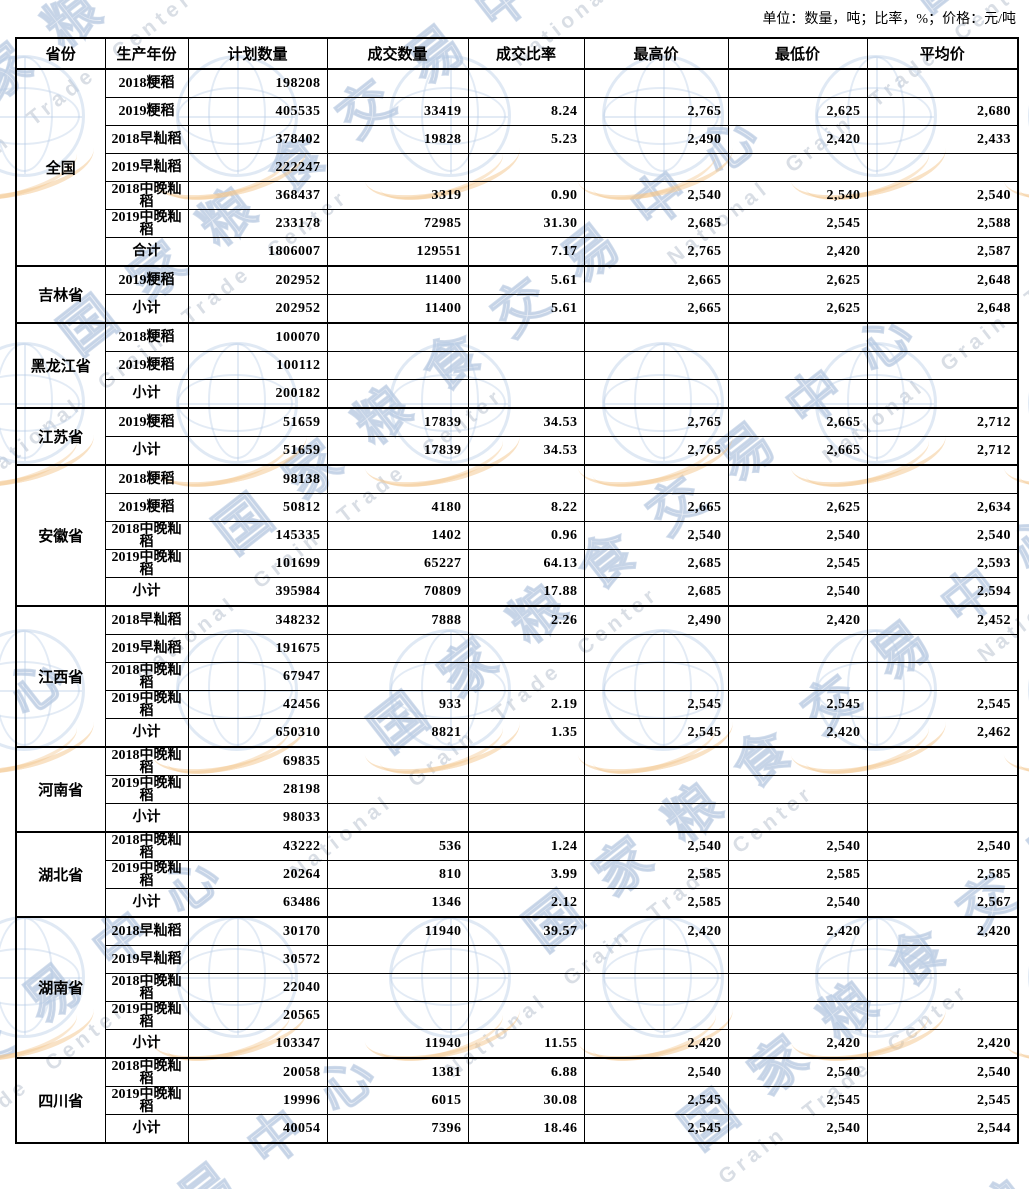 The height and width of the screenshot is (1189, 1029). What do you see at coordinates (257, 451) in the screenshot?
I see `cell-planned-quantity: 51659` at bounding box center [257, 451].